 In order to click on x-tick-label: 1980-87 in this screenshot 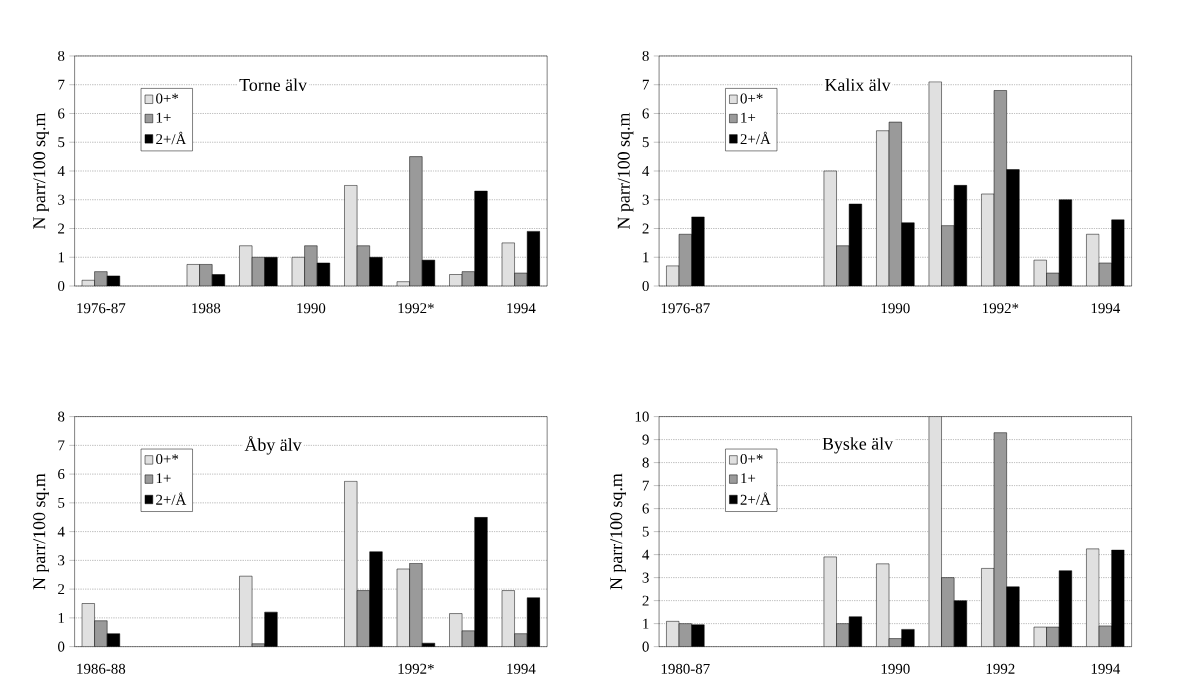, I will do `click(685, 668)`.